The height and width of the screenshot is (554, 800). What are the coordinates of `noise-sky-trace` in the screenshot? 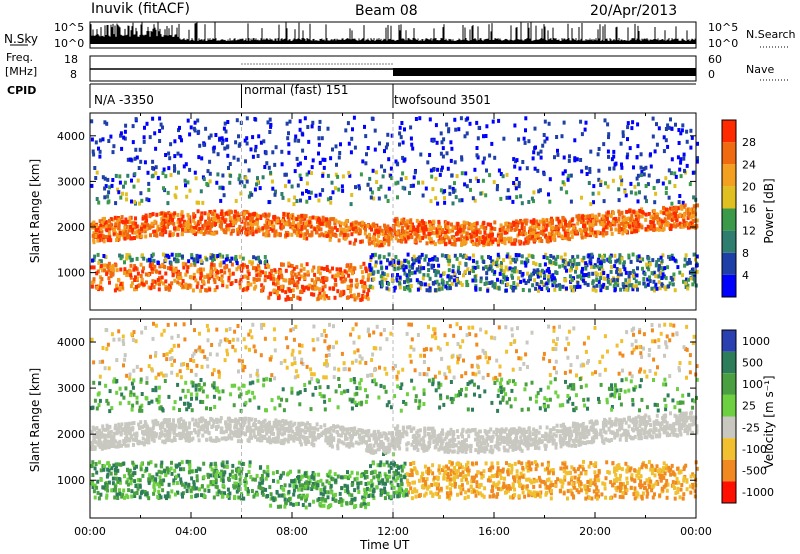 It's located at (392, 33).